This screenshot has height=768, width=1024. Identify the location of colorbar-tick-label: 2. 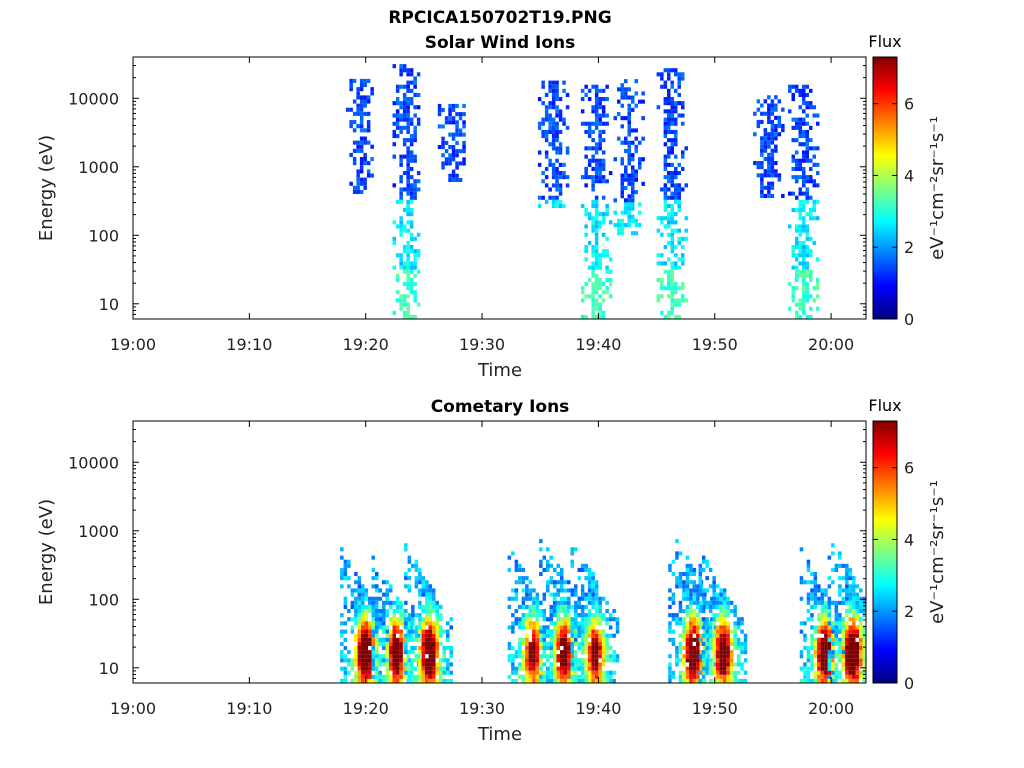
(909, 247).